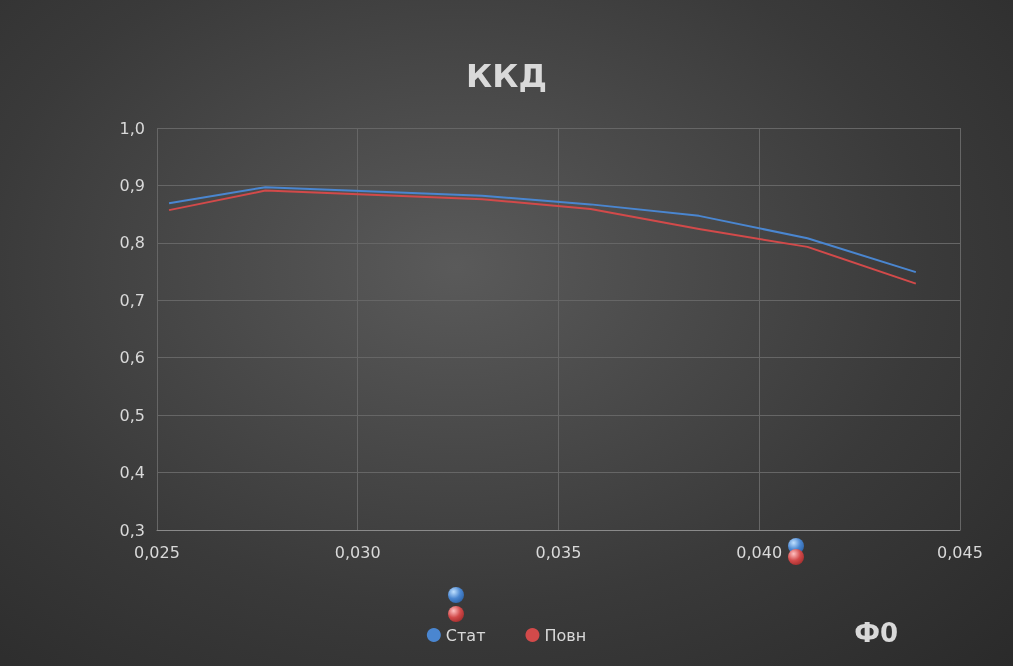 The height and width of the screenshot is (666, 1013). I want to click on y-tick-label: 0,8, so click(132, 243).